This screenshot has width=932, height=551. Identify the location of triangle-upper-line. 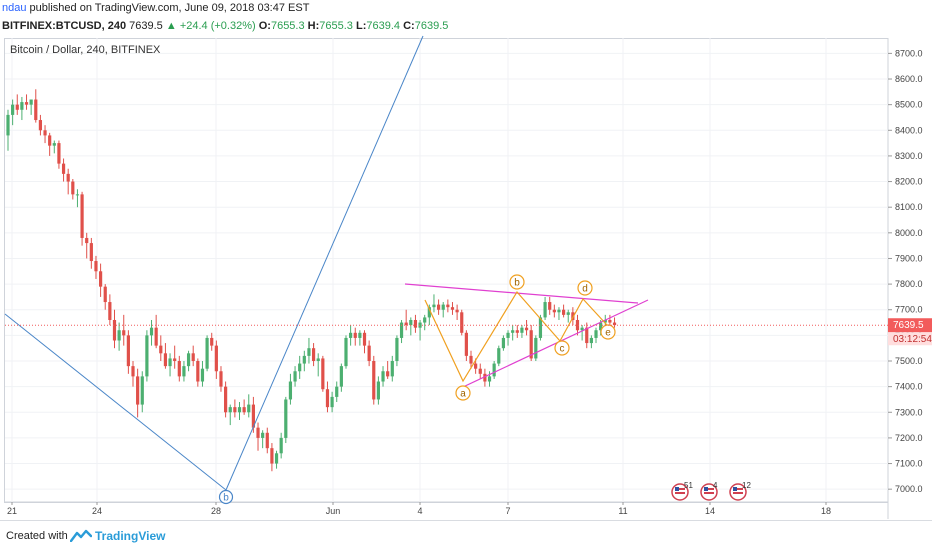
(521, 293).